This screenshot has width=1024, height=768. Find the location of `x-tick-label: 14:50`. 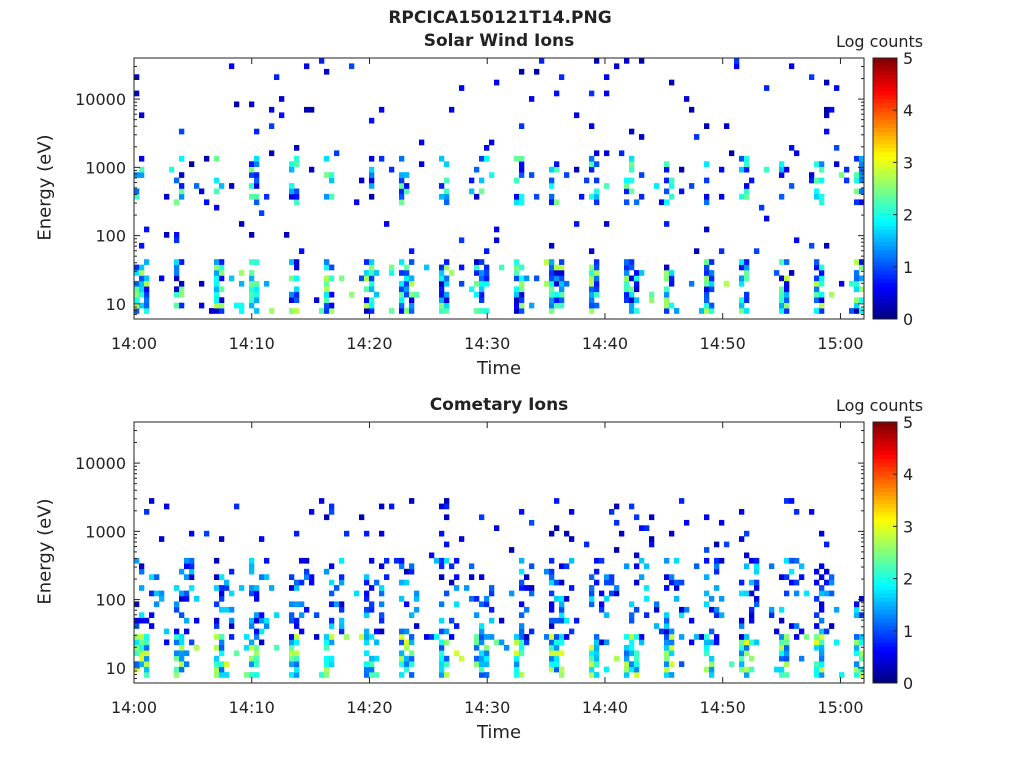

x-tick-label: 14:50 is located at coordinates (723, 343).